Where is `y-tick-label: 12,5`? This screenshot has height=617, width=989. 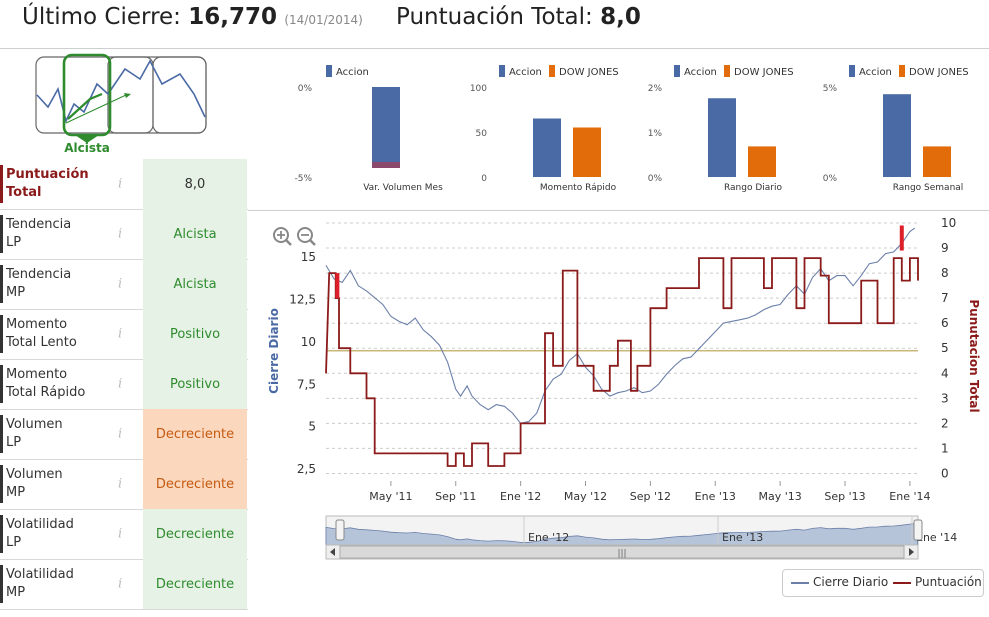
y-tick-label: 12,5 is located at coordinates (302, 299).